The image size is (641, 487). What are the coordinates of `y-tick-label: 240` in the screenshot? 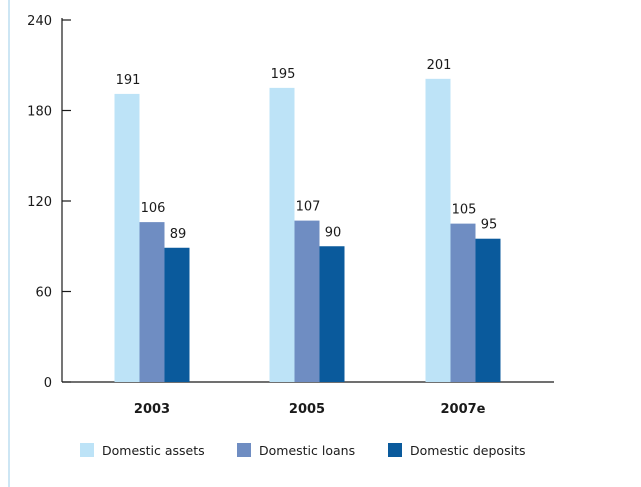 It's located at (39, 21).